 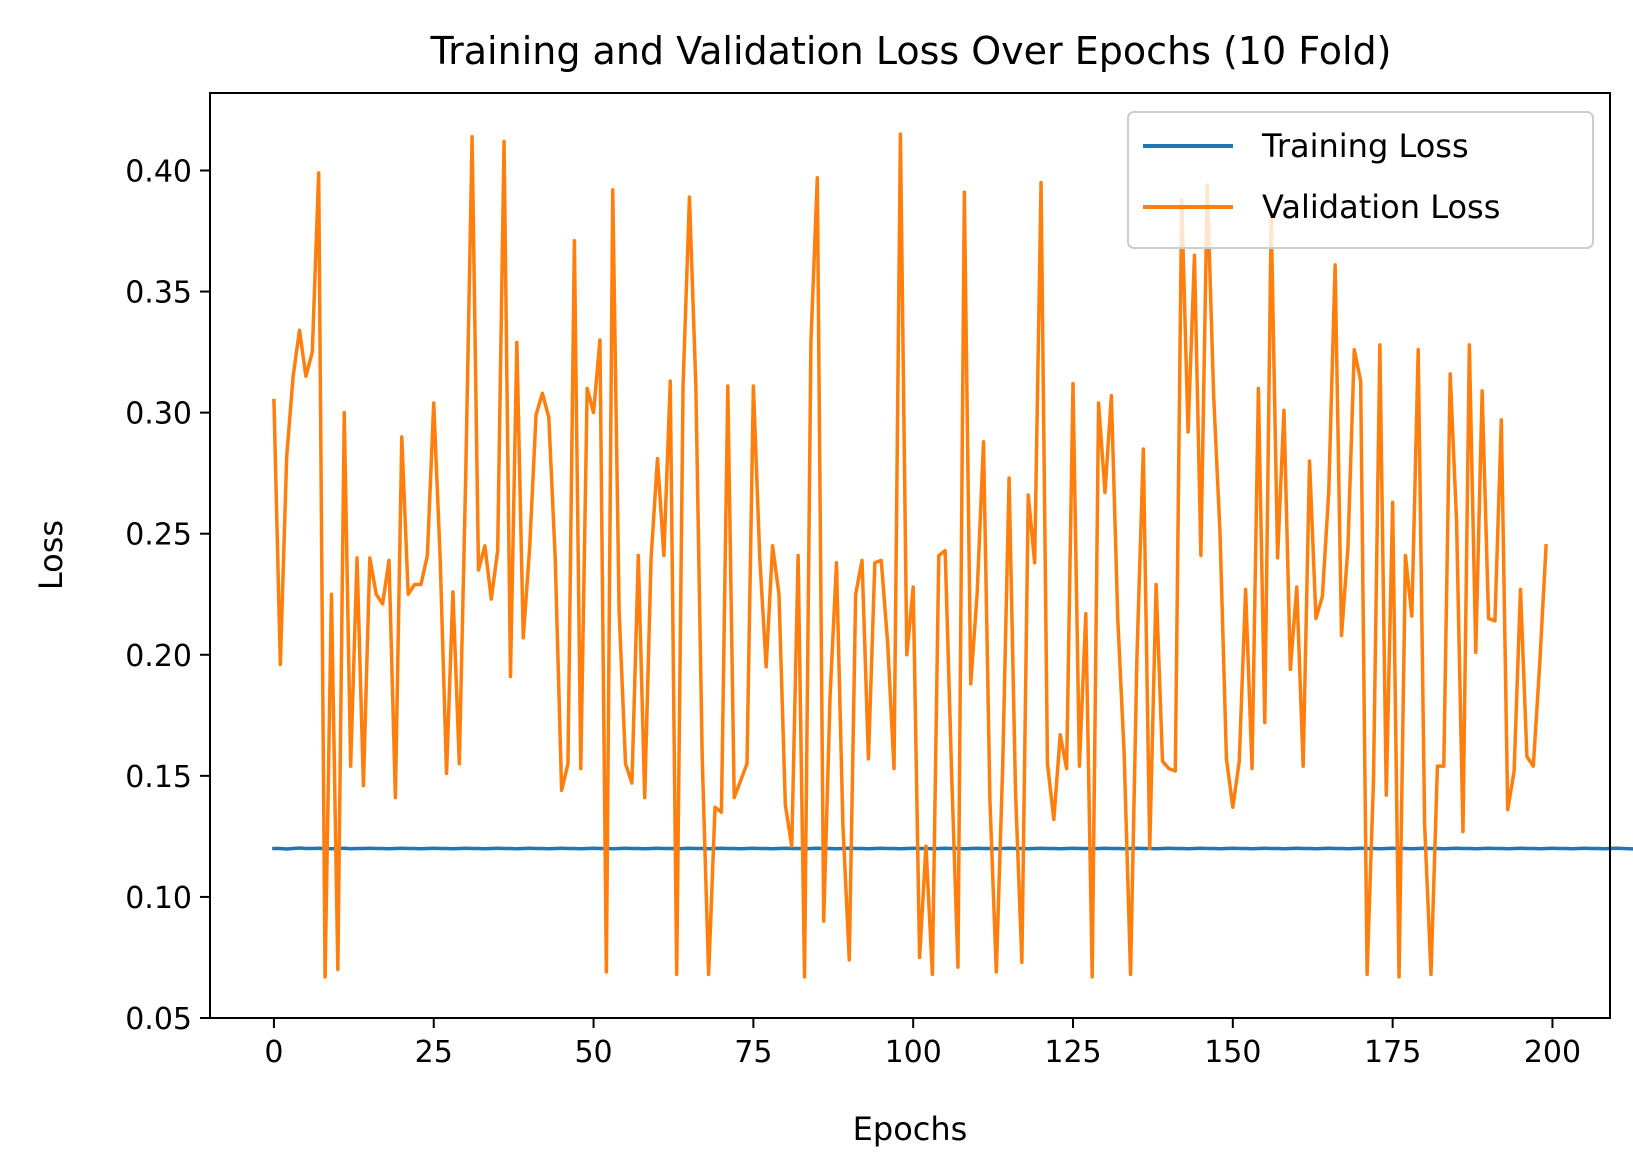 I want to click on y-tick-label: 0.10, so click(x=158, y=898).